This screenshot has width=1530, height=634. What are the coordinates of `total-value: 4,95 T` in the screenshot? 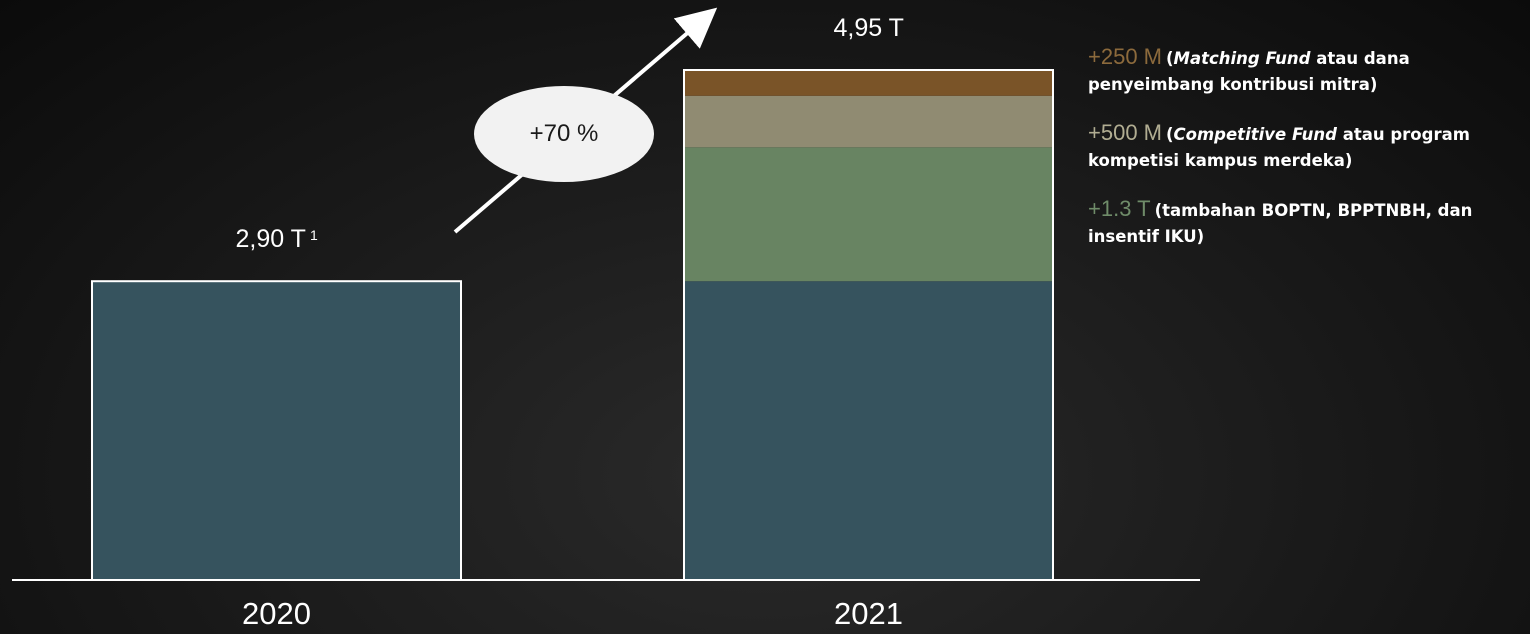 It's located at (868, 28).